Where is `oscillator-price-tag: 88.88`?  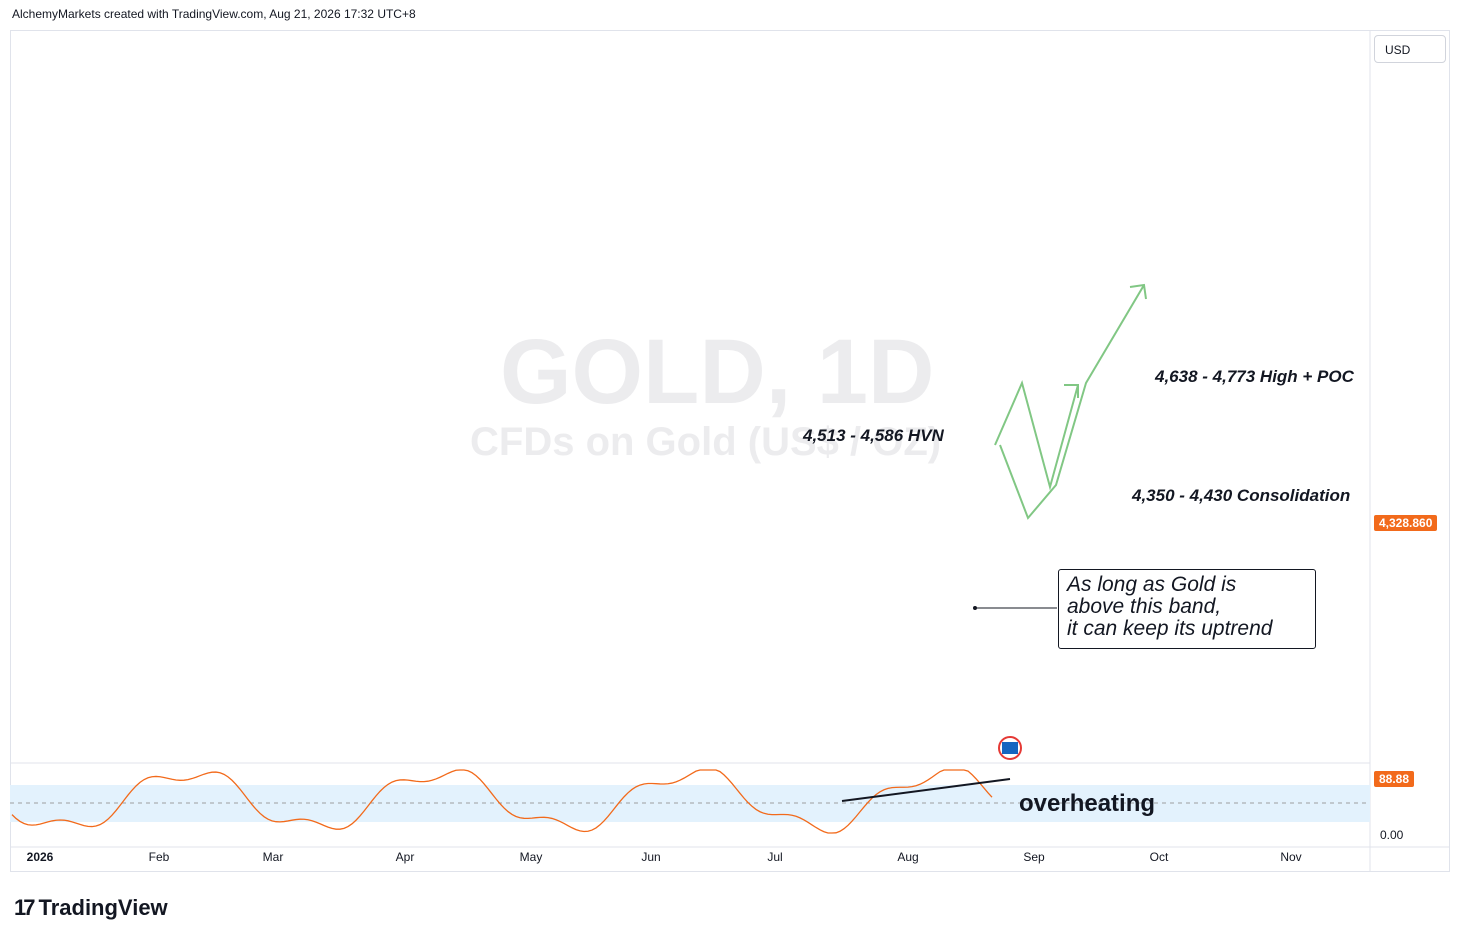 oscillator-price-tag: 88.88 is located at coordinates (1394, 779).